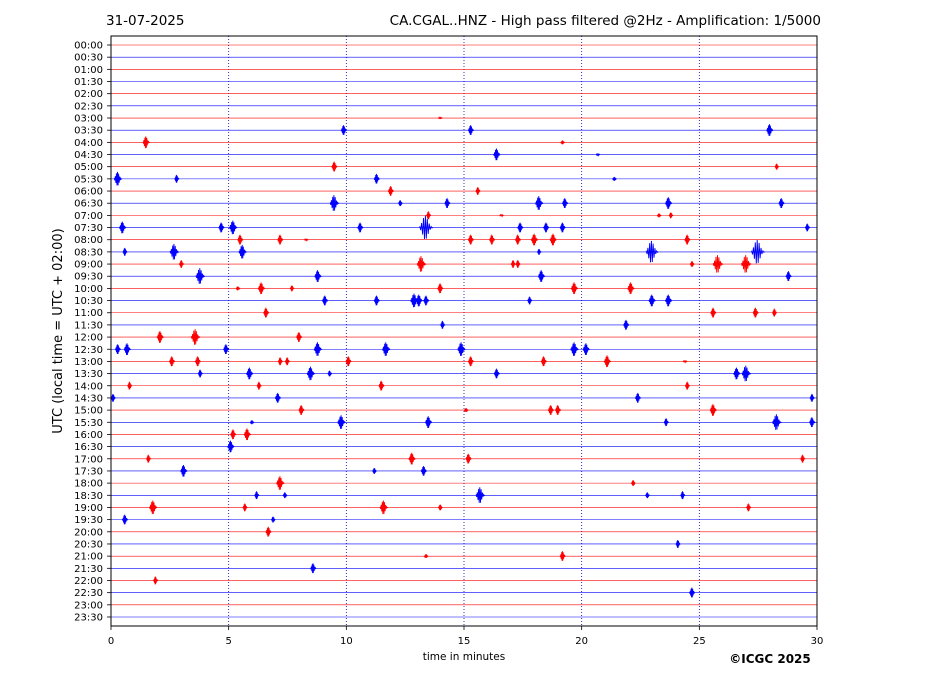 The width and height of the screenshot is (927, 696). Describe the element at coordinates (88, 471) in the screenshot. I see `y-tick-label: 17:30` at that location.